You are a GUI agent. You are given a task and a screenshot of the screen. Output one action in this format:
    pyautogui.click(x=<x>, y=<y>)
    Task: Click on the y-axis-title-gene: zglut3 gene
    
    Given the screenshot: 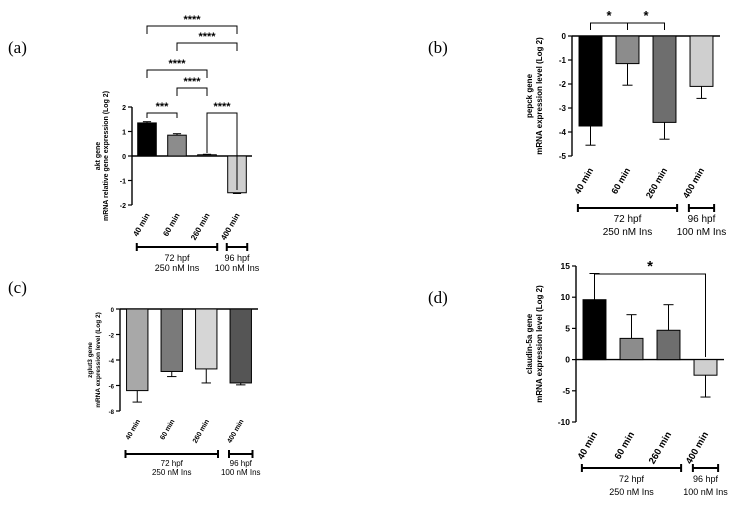 What is the action you would take?
    pyautogui.click(x=90, y=360)
    